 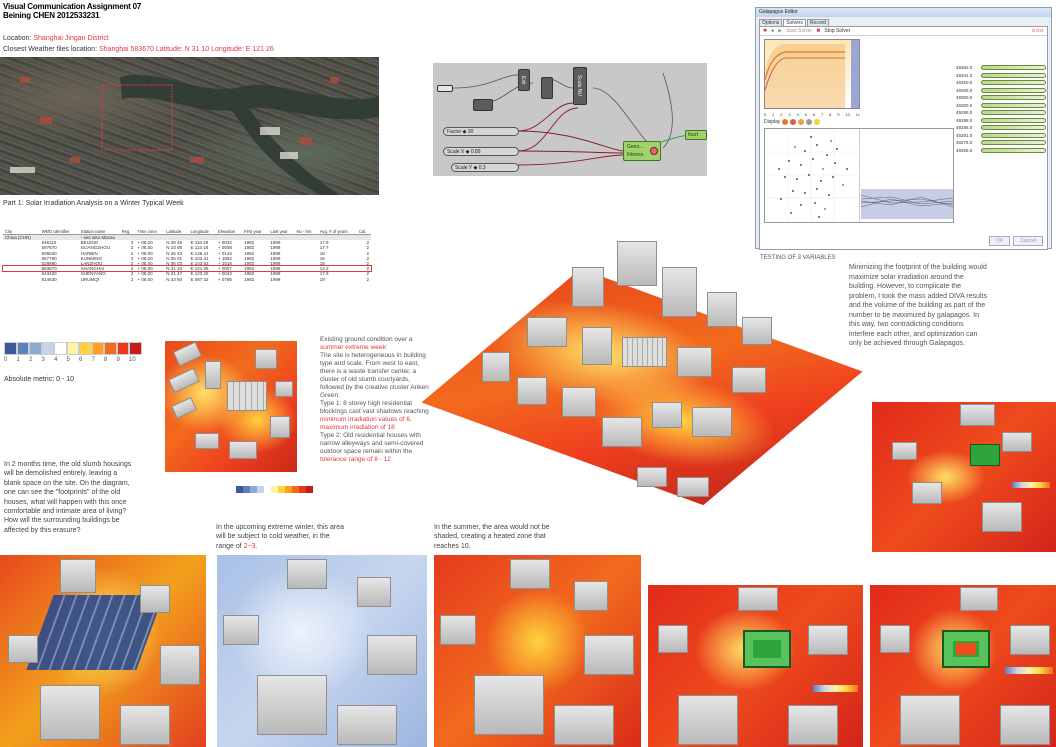 I want to click on display-grey-icon, so click(x=809, y=122).